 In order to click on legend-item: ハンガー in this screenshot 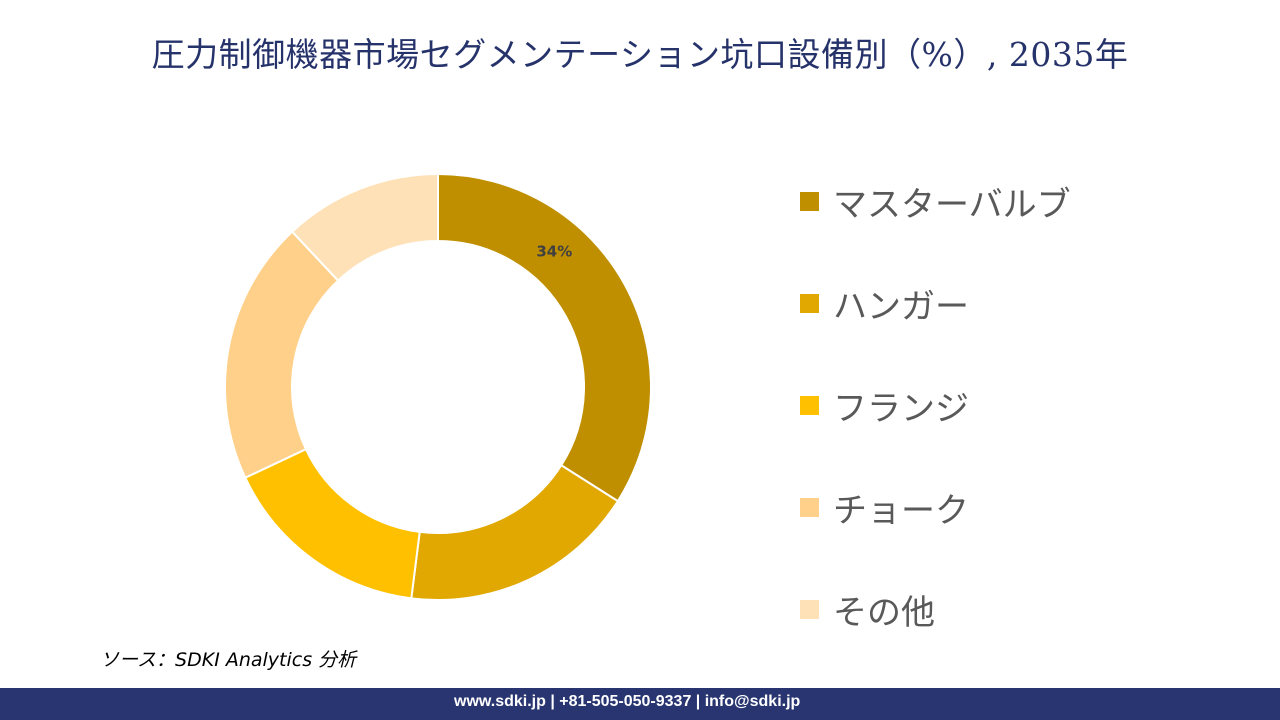, I will do `click(935, 303)`.